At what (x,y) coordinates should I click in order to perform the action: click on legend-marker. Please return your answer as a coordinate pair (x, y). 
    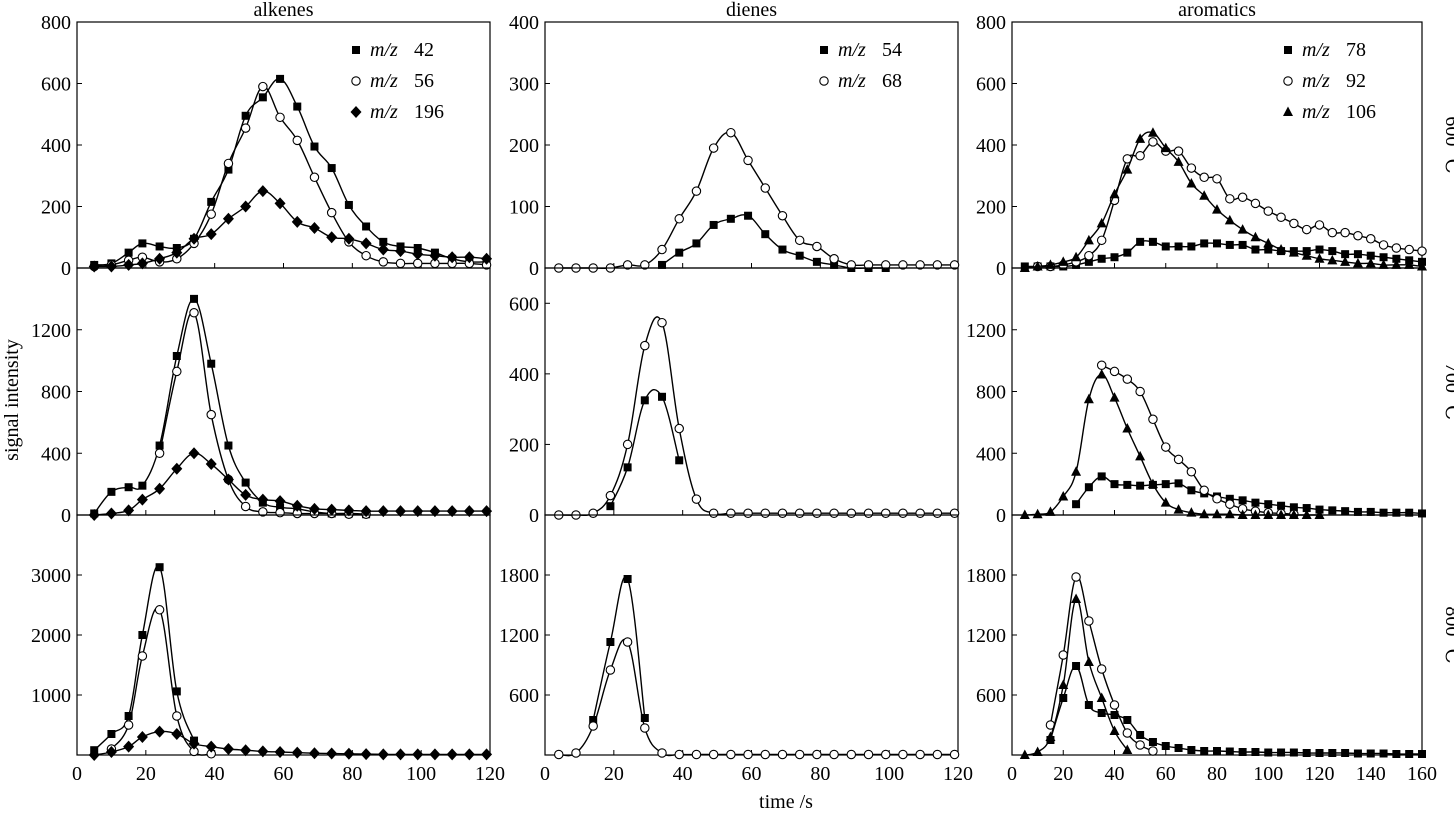
    Looking at the image, I should click on (1288, 111).